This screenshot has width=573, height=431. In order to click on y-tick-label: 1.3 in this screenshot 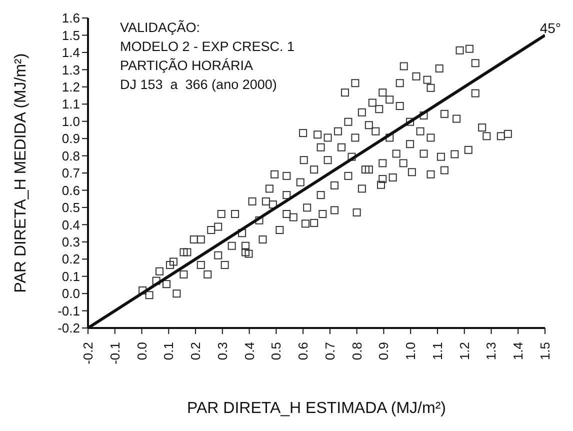, I will do `click(71, 70)`.